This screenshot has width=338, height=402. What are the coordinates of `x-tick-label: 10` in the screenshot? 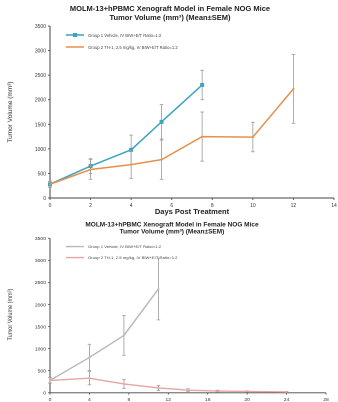 It's located at (253, 206).